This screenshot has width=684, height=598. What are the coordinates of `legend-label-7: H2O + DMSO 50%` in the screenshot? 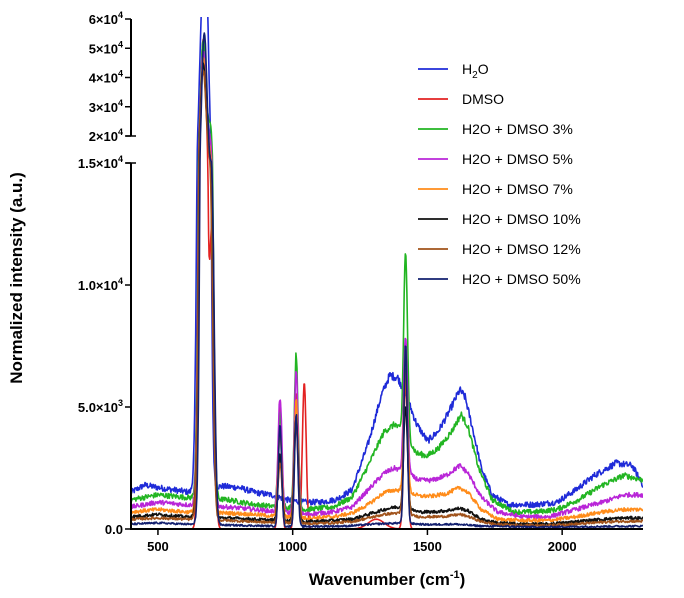 It's located at (521, 279).